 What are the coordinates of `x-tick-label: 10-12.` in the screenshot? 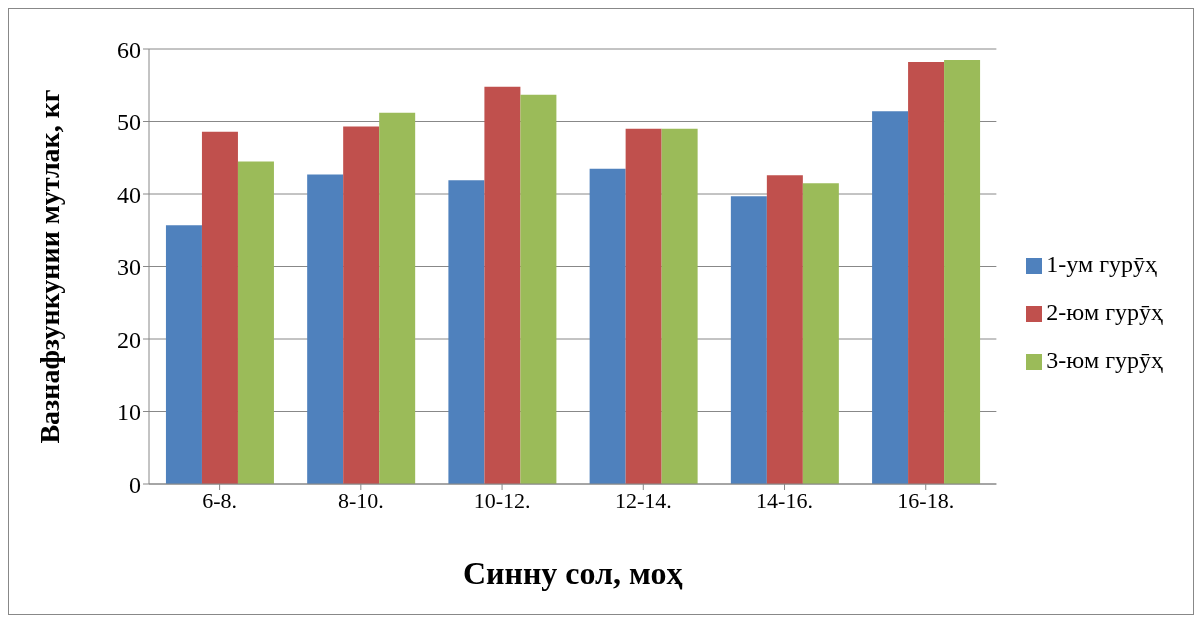 It's located at (502, 500).